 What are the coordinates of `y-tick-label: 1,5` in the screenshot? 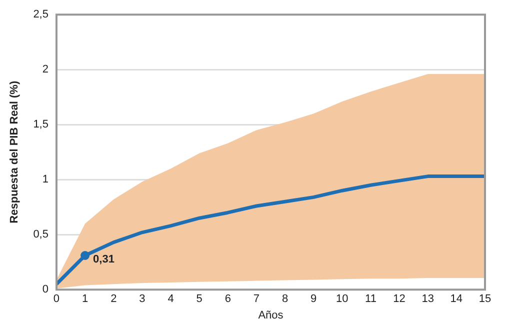 It's located at (40, 124).